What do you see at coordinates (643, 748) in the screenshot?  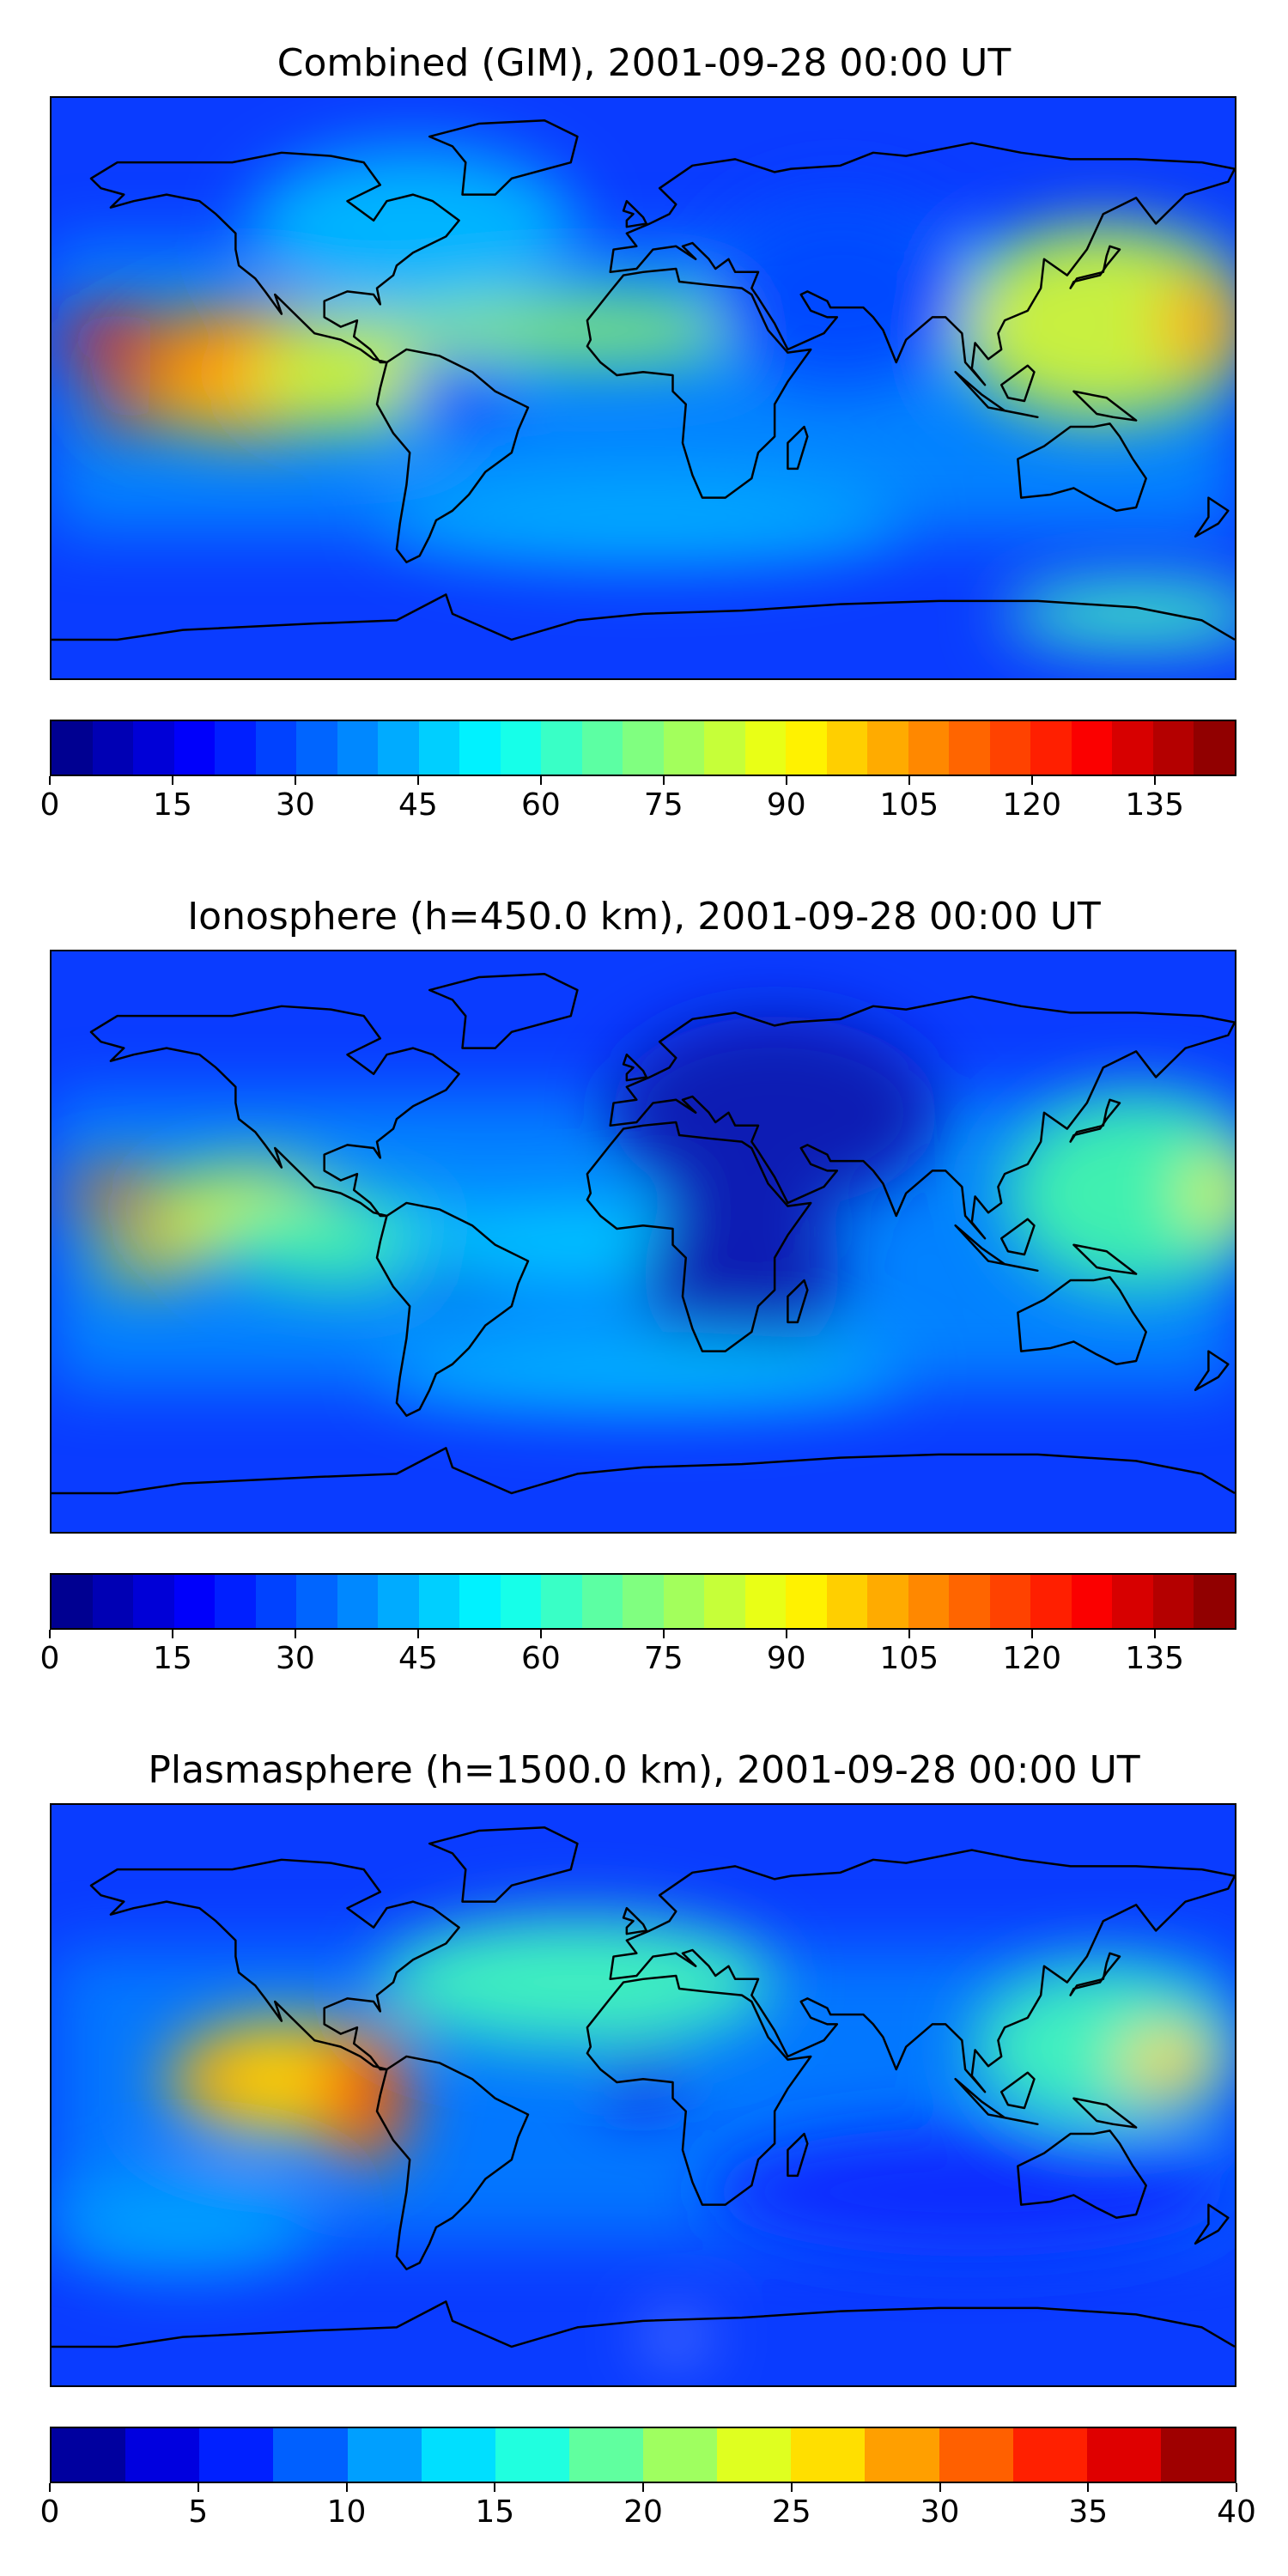 I see `colorbar-combined` at bounding box center [643, 748].